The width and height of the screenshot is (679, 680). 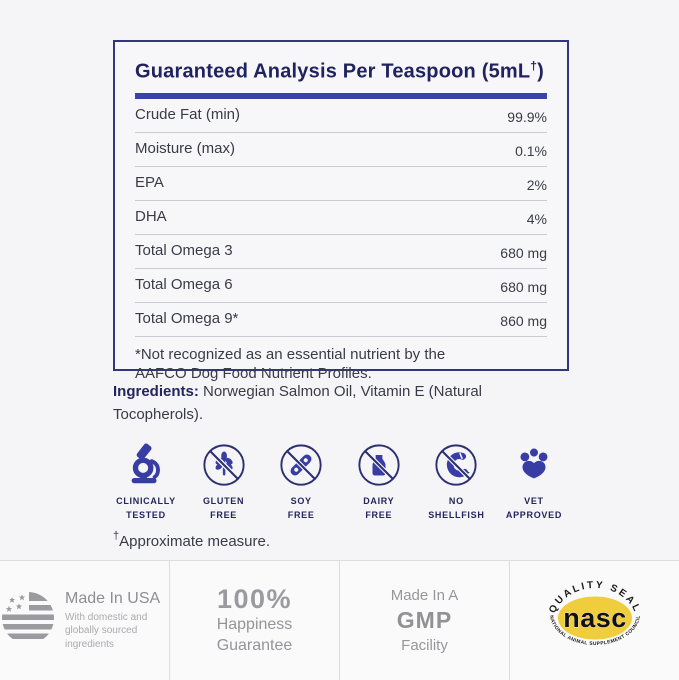 What do you see at coordinates (184, 284) in the screenshot?
I see `analysis-label: Total Omega 6` at bounding box center [184, 284].